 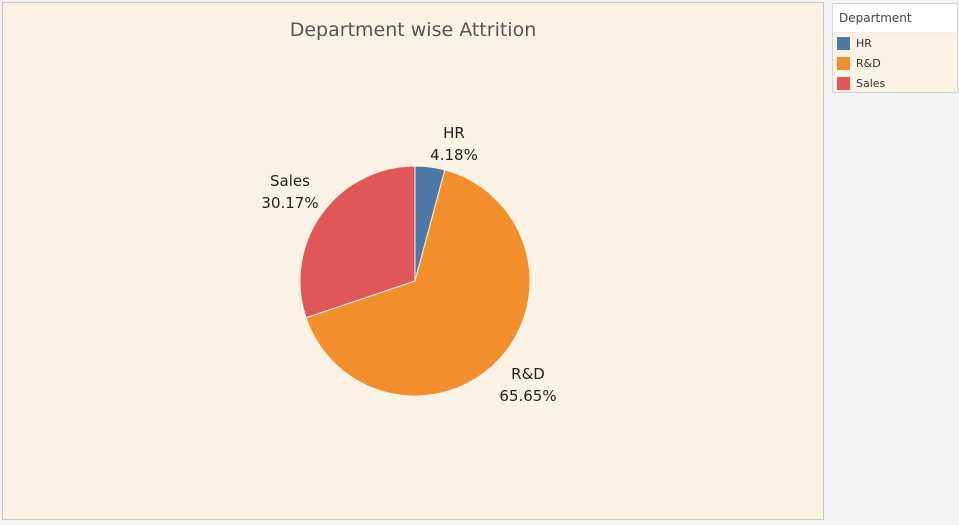 What do you see at coordinates (527, 385) in the screenshot?
I see `slice-label-rd: R&D 65.65%` at bounding box center [527, 385].